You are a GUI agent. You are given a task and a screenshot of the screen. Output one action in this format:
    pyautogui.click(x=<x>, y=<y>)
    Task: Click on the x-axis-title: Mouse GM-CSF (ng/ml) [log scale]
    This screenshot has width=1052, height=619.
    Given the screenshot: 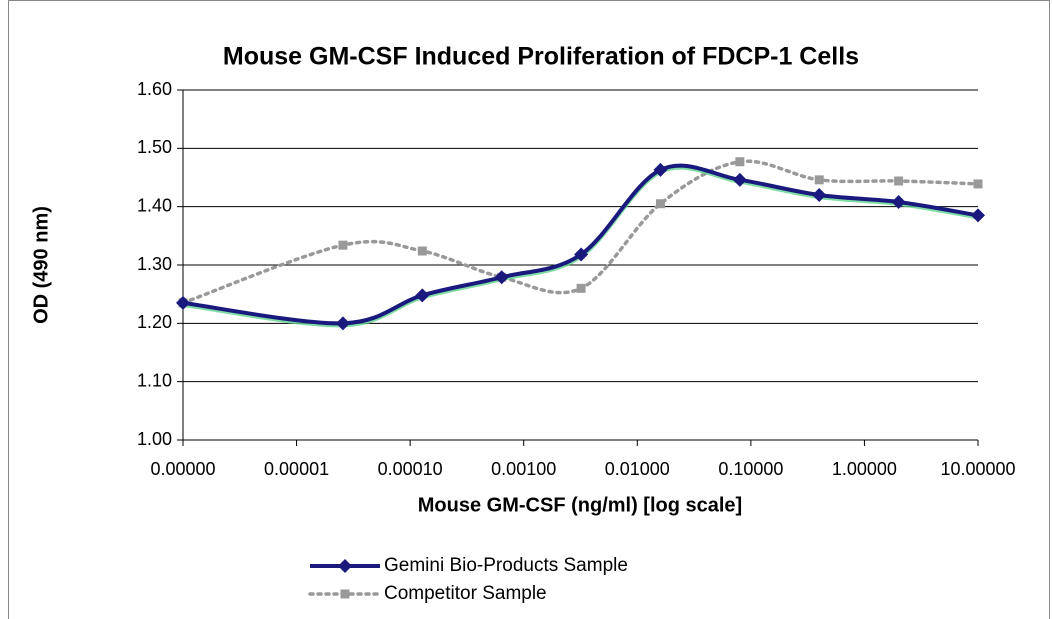 What is the action you would take?
    pyautogui.click(x=580, y=505)
    